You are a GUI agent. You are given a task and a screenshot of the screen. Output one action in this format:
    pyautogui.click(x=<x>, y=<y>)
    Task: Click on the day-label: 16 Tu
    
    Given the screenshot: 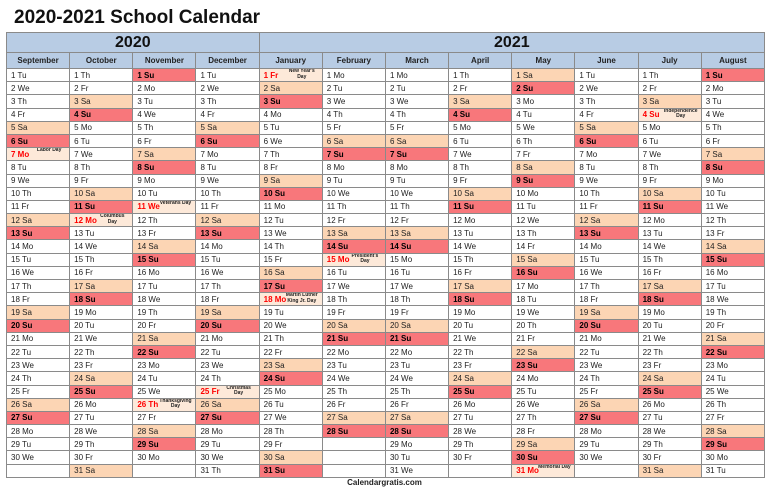 What is the action you would take?
    pyautogui.click(x=399, y=273)
    